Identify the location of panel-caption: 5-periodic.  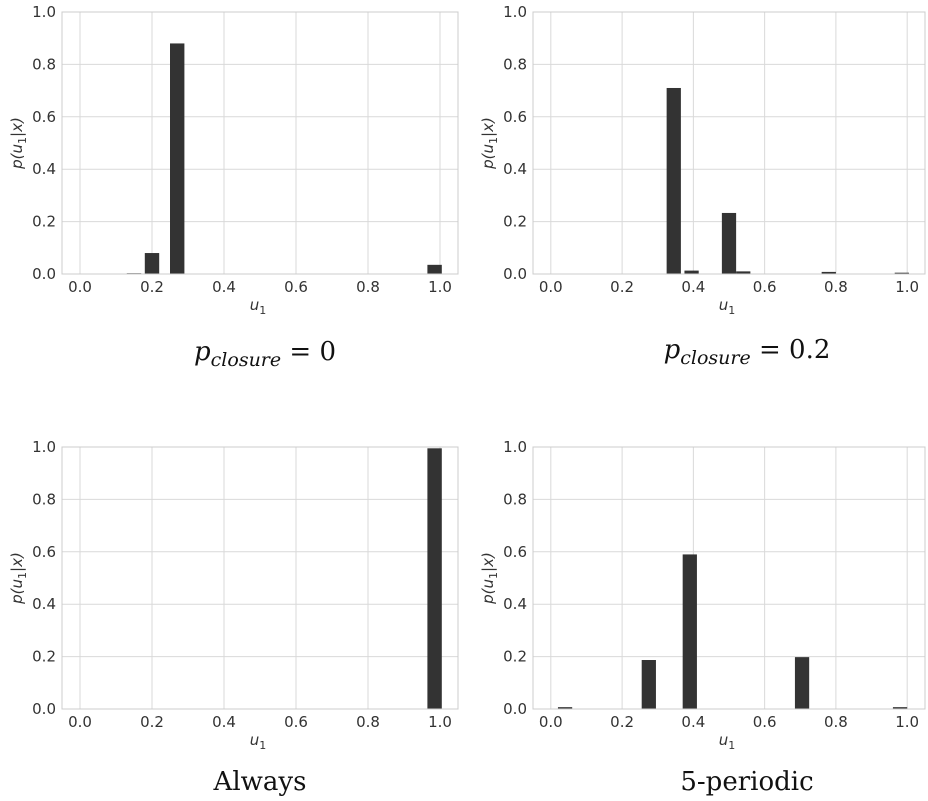
(746, 782).